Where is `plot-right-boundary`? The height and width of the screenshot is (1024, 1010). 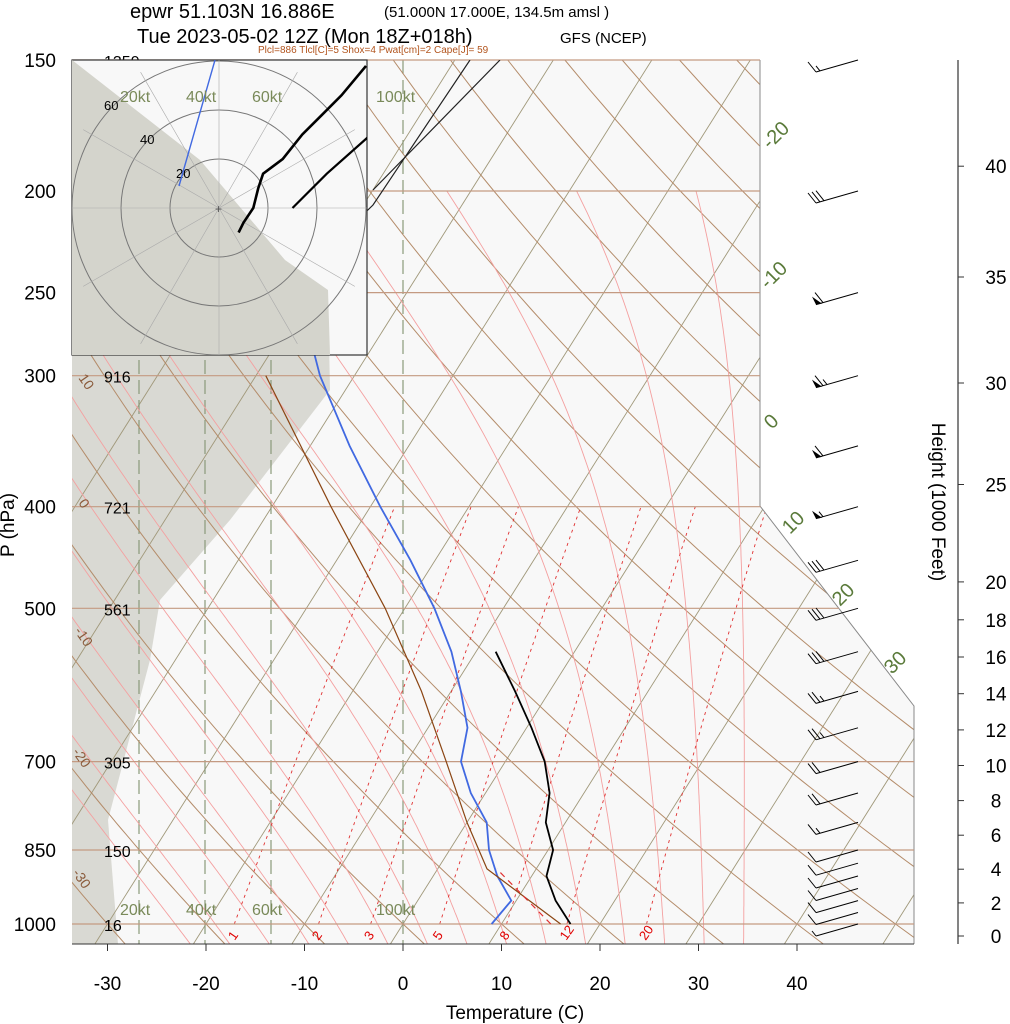 plot-right-boundary is located at coordinates (837, 502).